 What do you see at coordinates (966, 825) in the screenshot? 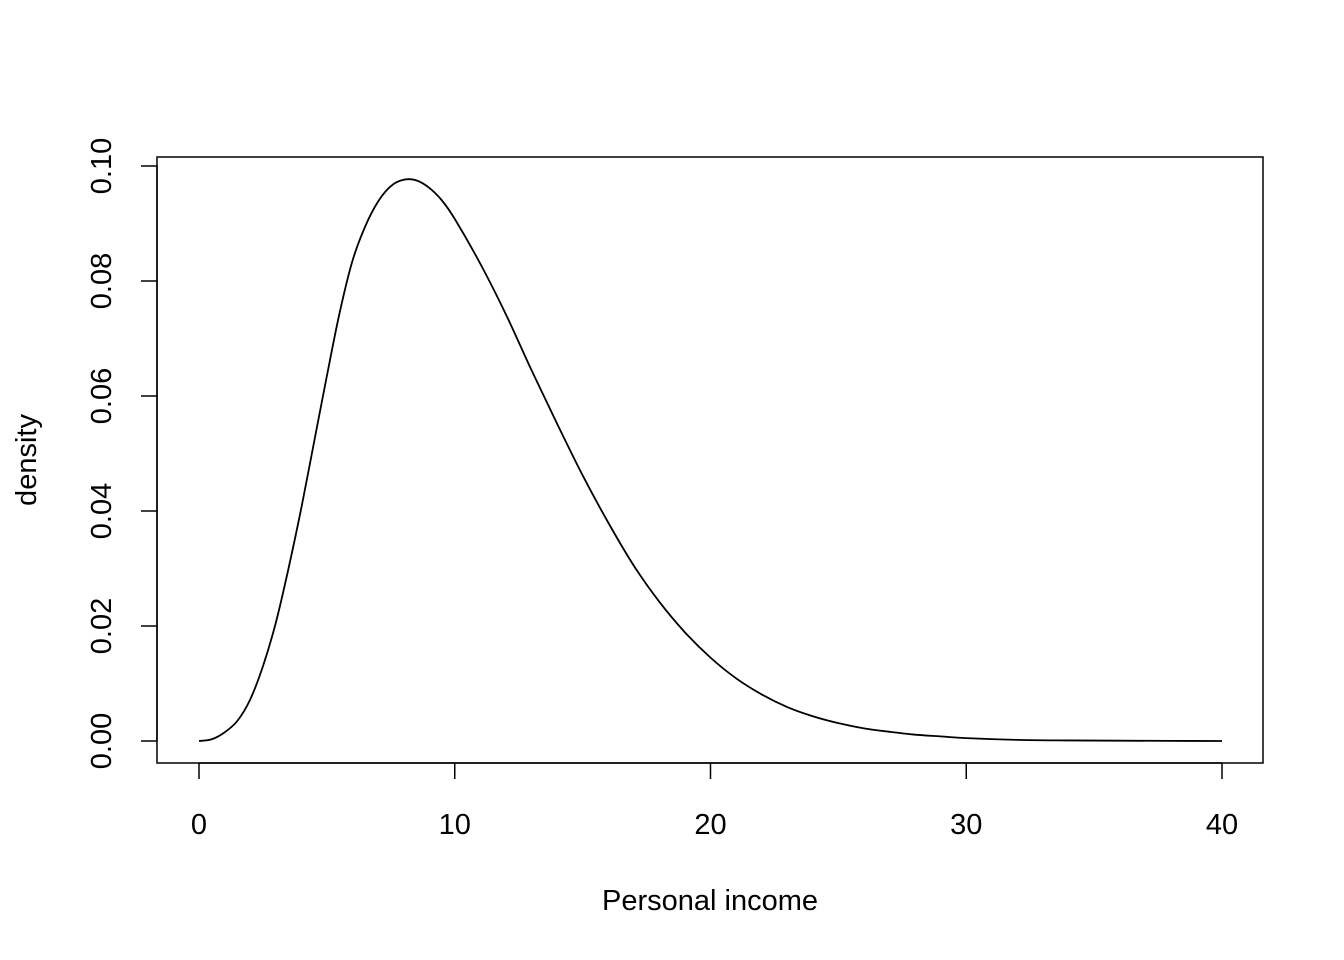
I see `x-tick-label: 30` at bounding box center [966, 825].